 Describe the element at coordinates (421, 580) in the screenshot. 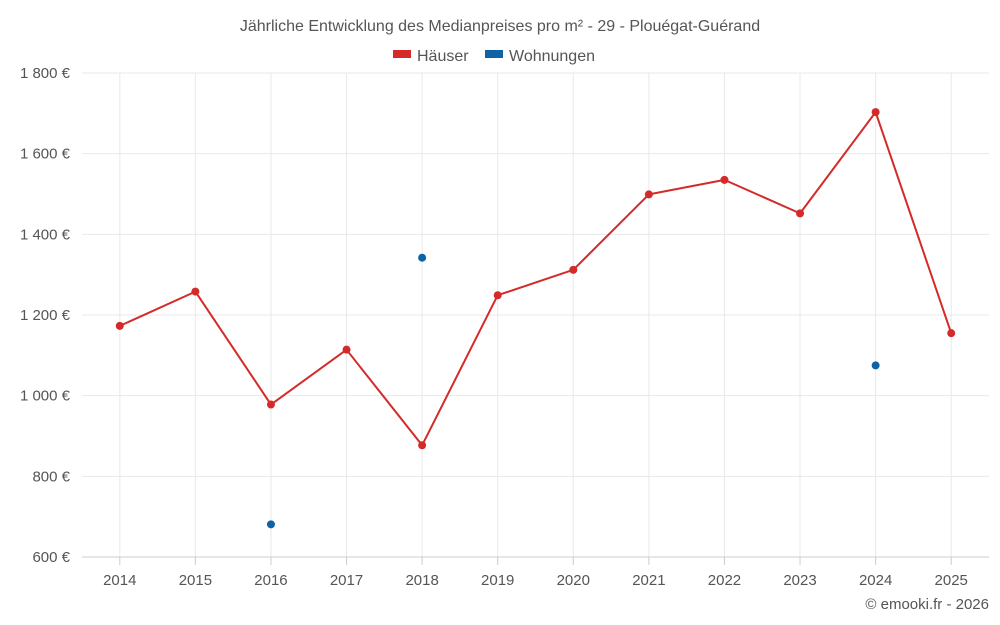

I see `x-tick-label: 2018` at that location.